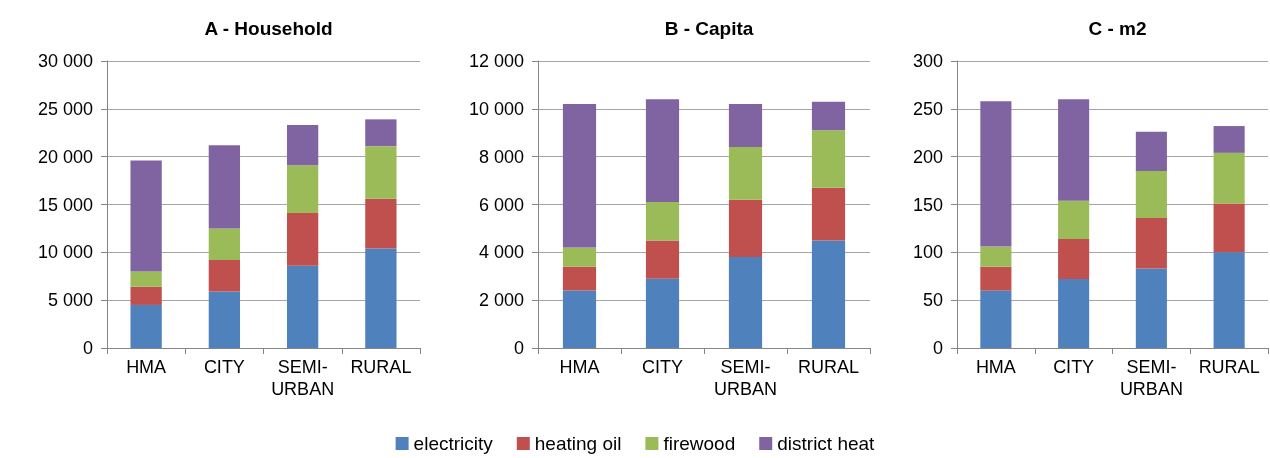 This screenshot has height=458, width=1270. What do you see at coordinates (501, 252) in the screenshot?
I see `y-tick-label: 4 000` at bounding box center [501, 252].